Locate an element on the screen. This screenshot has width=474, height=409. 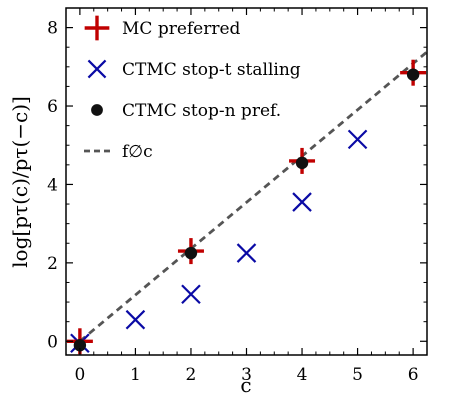
series-2-point-3-dot is located at coordinates (413, 74).